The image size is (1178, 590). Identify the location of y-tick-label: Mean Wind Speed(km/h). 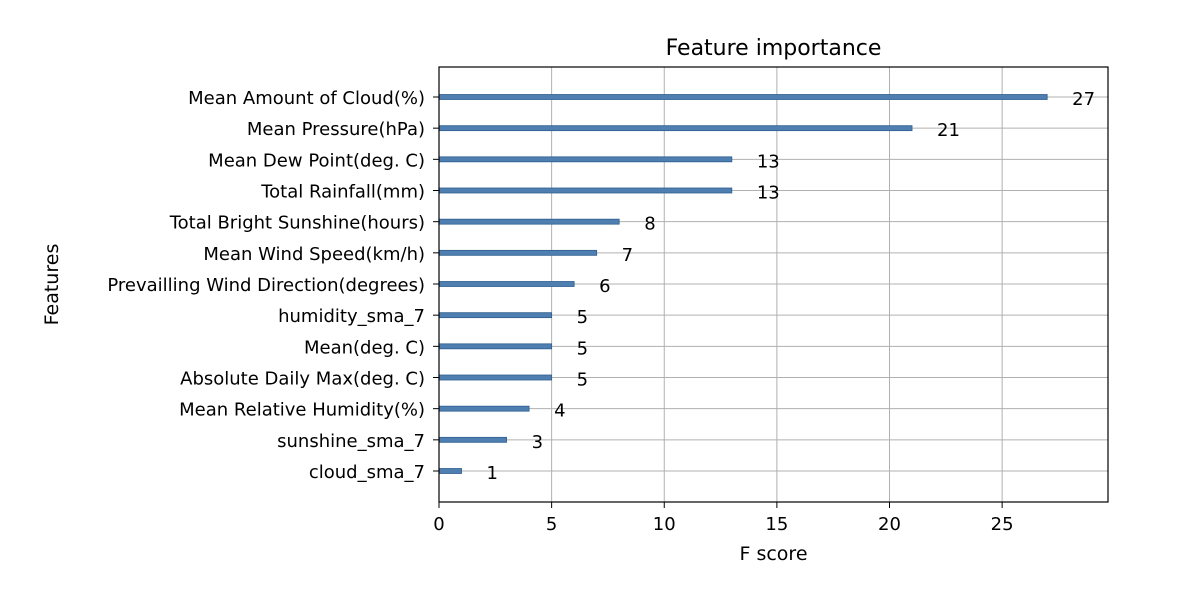
(314, 254).